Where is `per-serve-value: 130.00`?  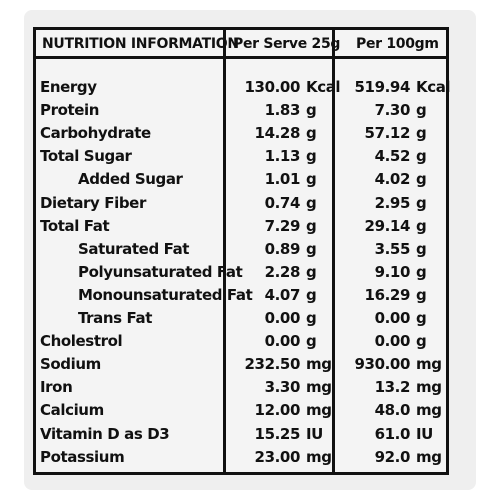
per-serve-value: 130.00 is located at coordinates (272, 87).